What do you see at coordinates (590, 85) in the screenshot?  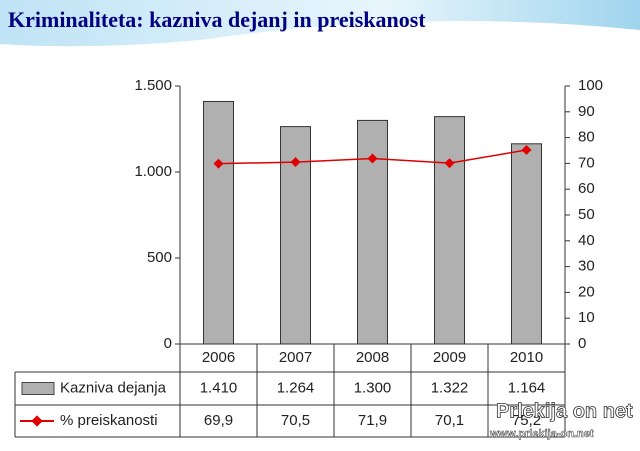 I see `y2-tick-label: 100` at bounding box center [590, 85].